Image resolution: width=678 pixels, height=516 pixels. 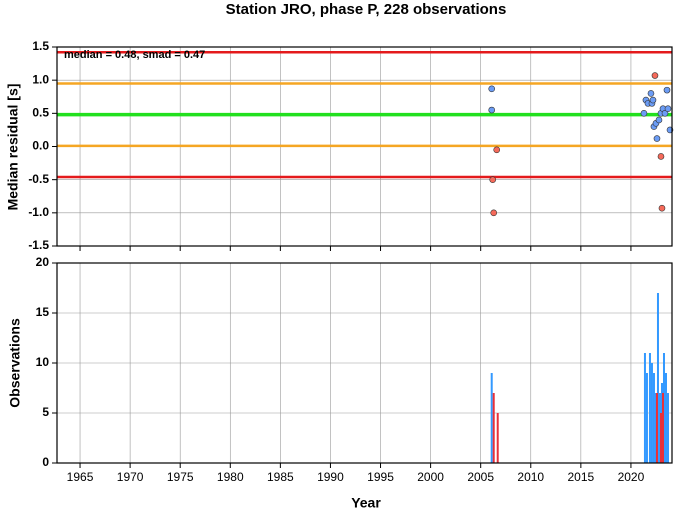 What do you see at coordinates (380, 477) in the screenshot?
I see `x-tick-label: 1995` at bounding box center [380, 477].